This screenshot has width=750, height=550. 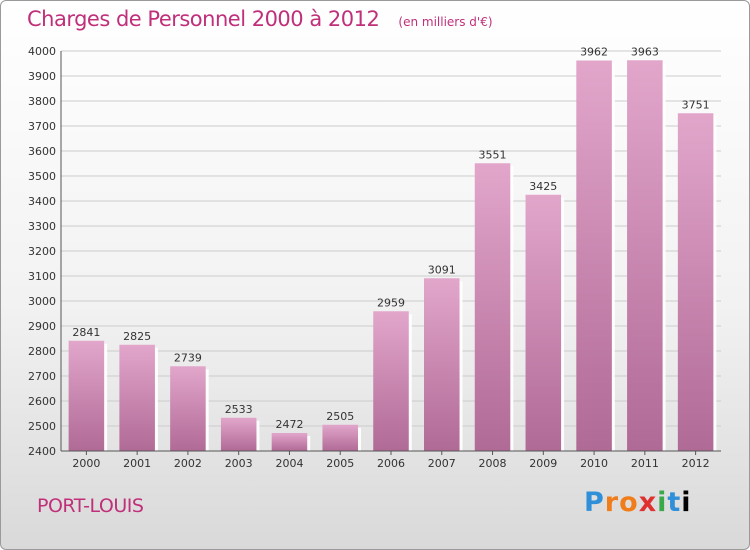 What do you see at coordinates (645, 51) in the screenshot?
I see `data-label: 3963` at bounding box center [645, 51].